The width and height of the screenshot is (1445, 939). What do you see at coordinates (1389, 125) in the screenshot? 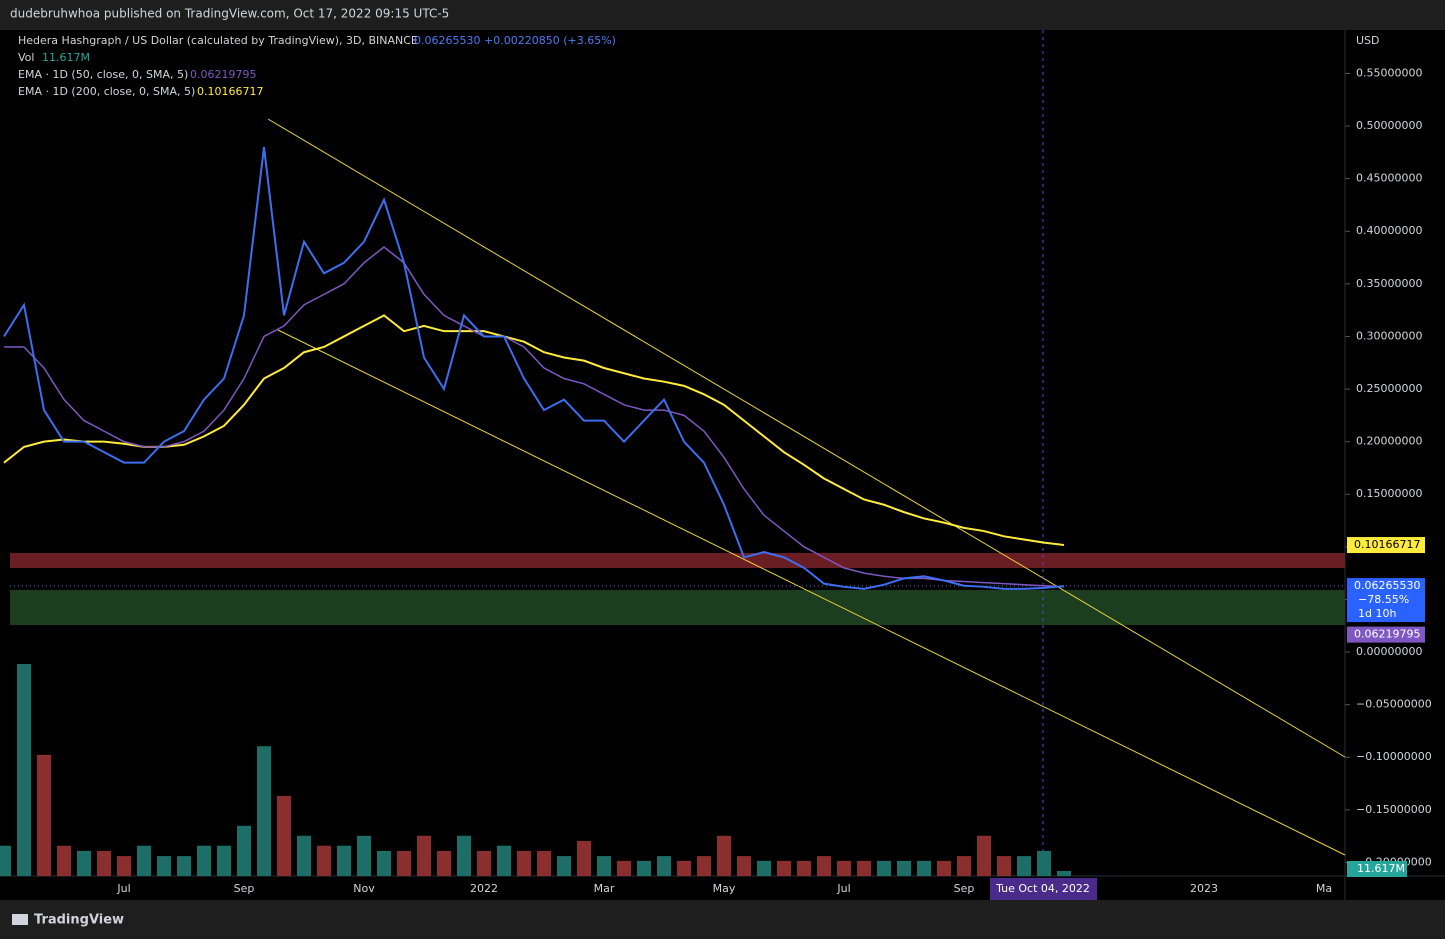
I see `y-tick-label: 0.50000000` at bounding box center [1389, 125].